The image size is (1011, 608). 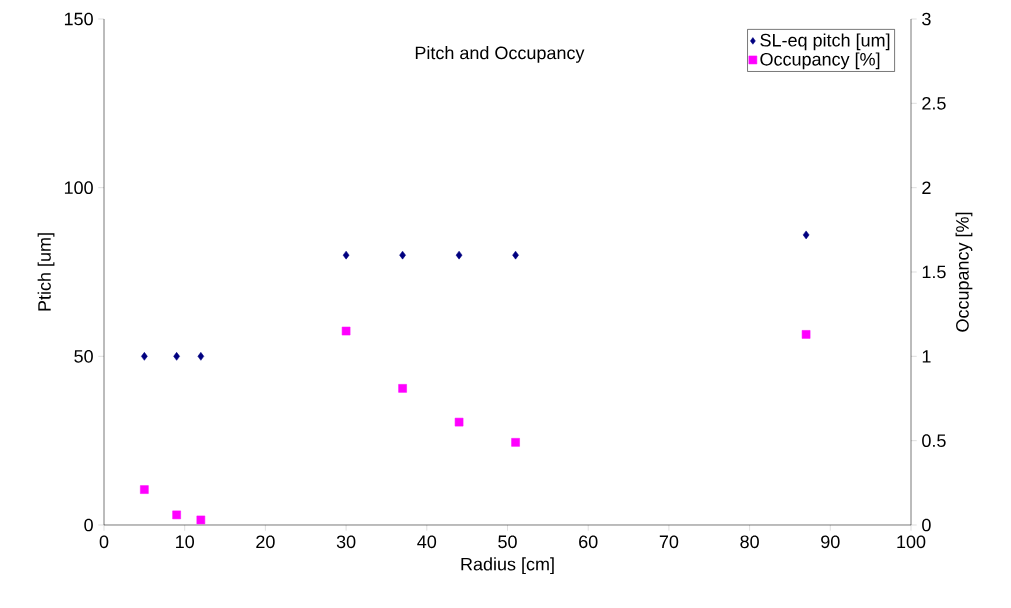 What do you see at coordinates (507, 542) in the screenshot?
I see `x-tick-label: 50` at bounding box center [507, 542].